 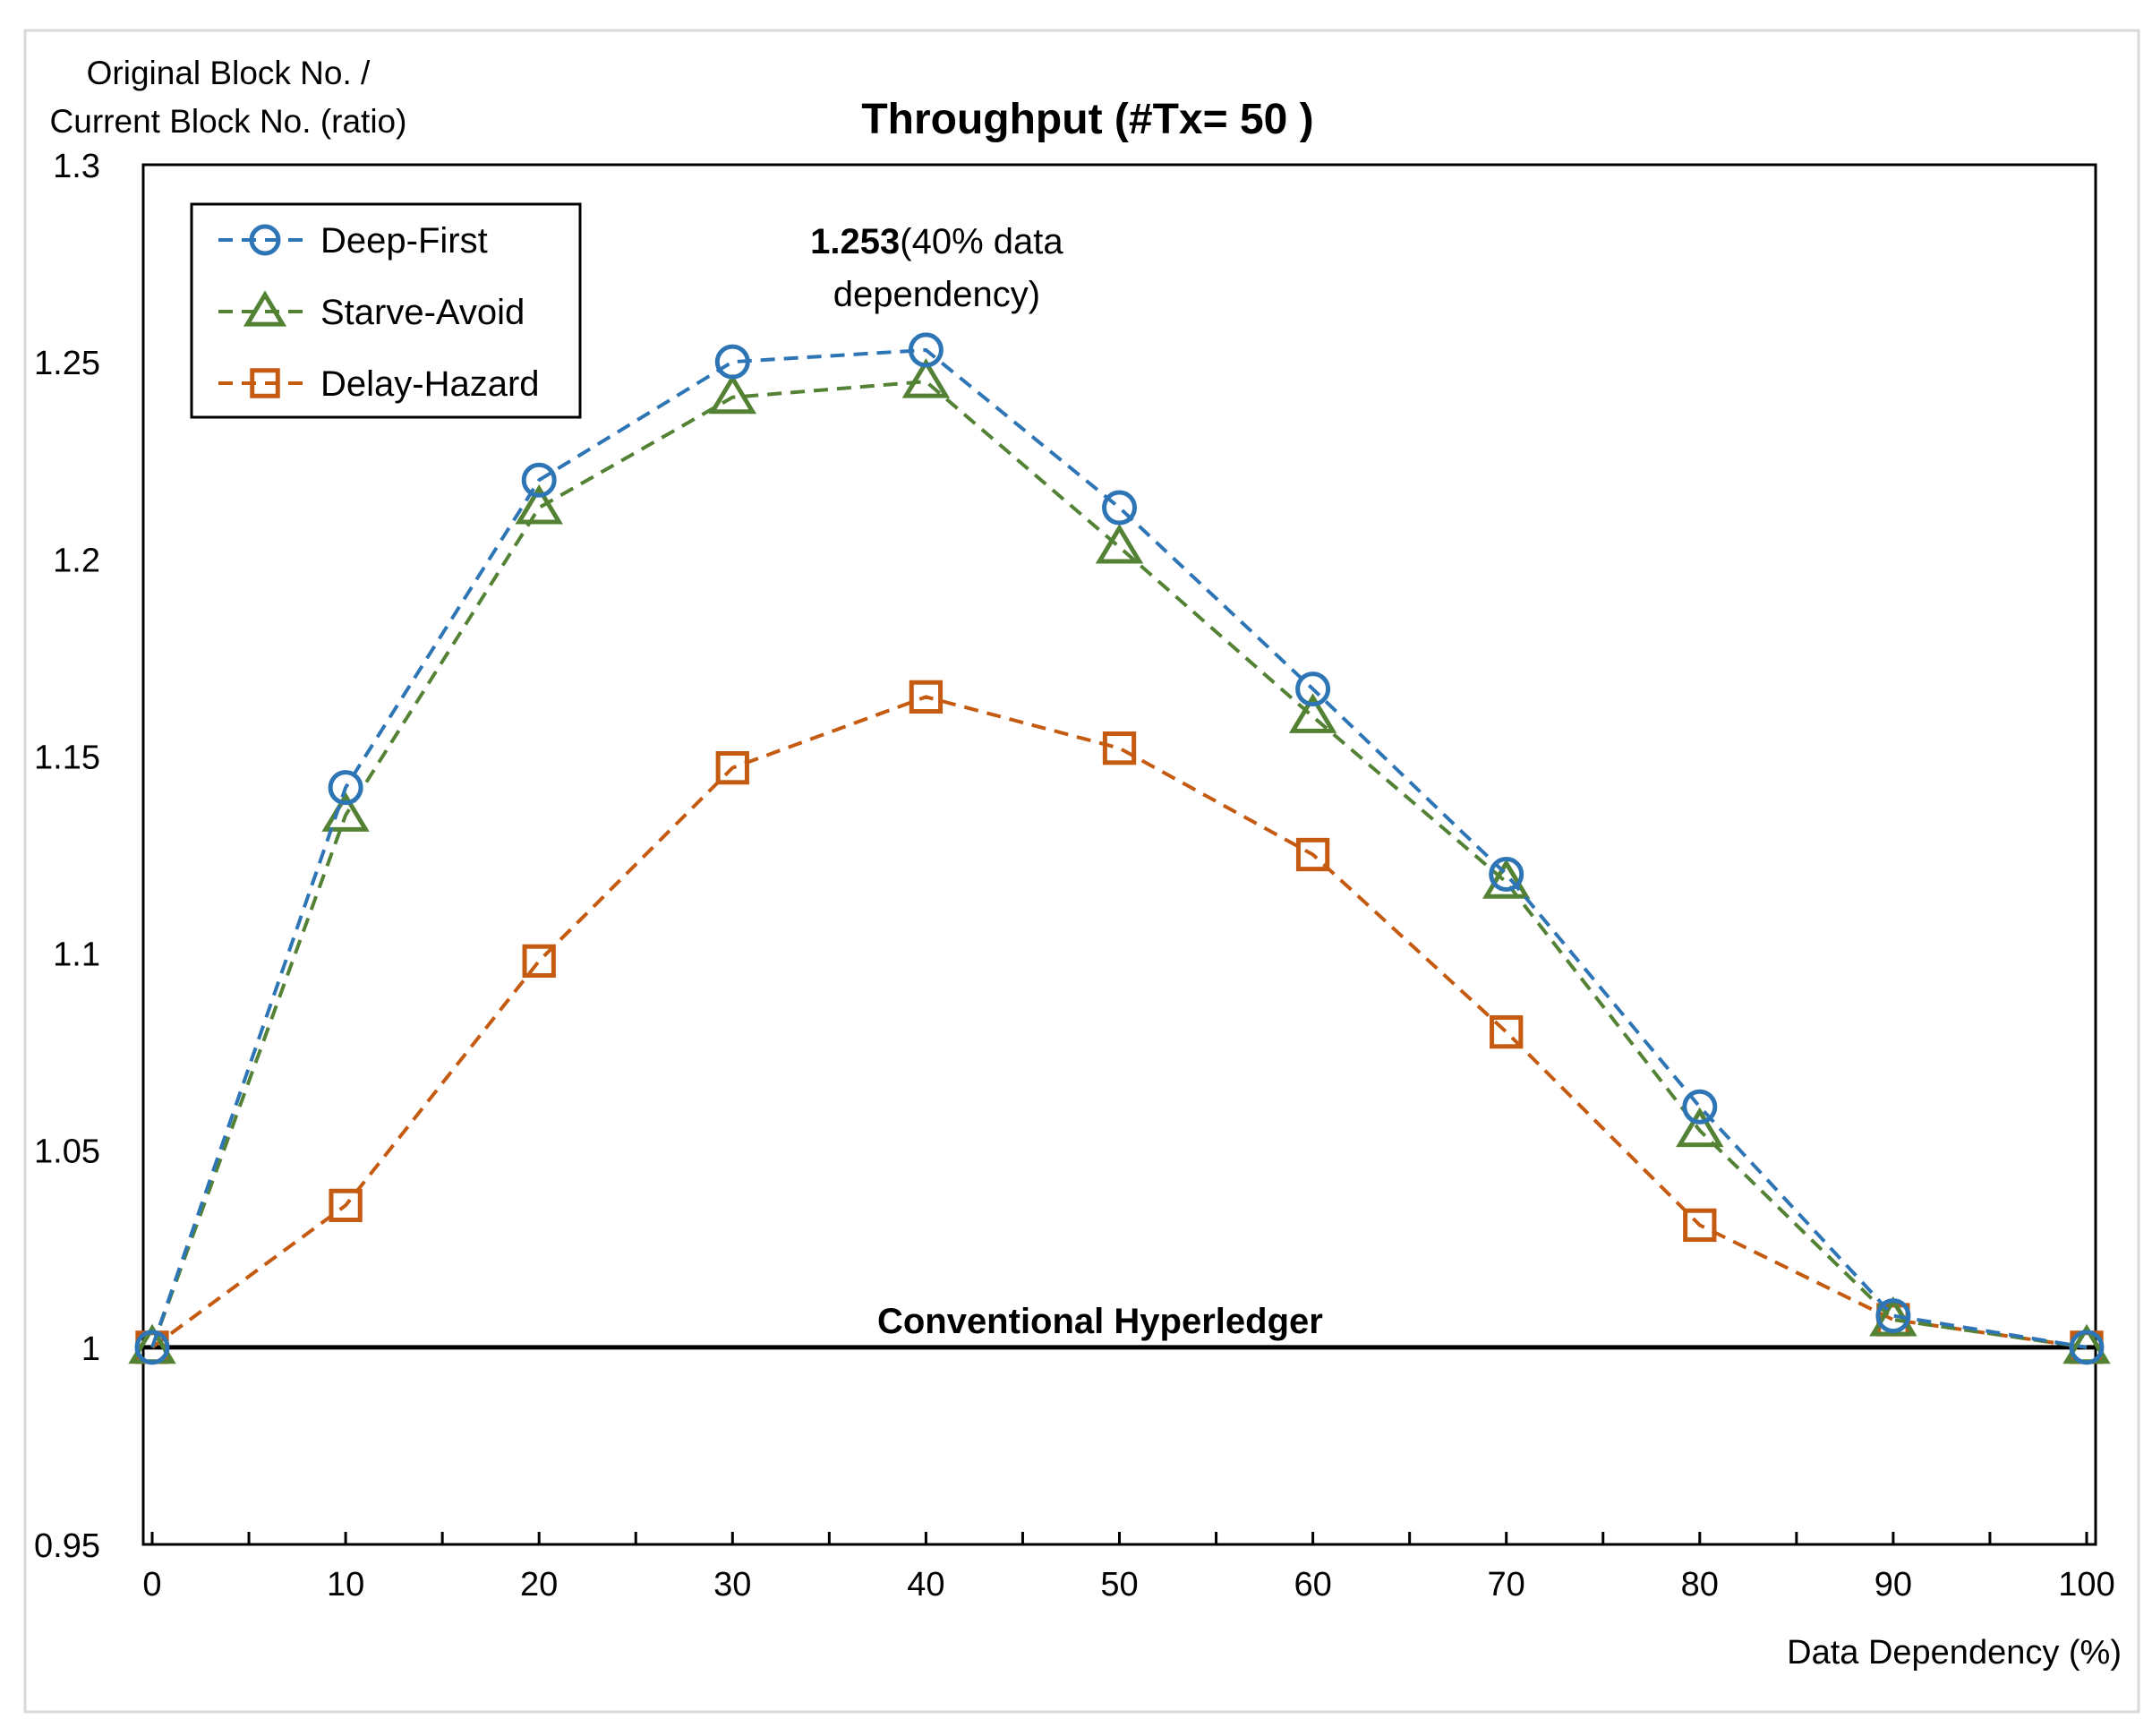 What do you see at coordinates (1700, 1584) in the screenshot?
I see `x-tick-label: 80` at bounding box center [1700, 1584].